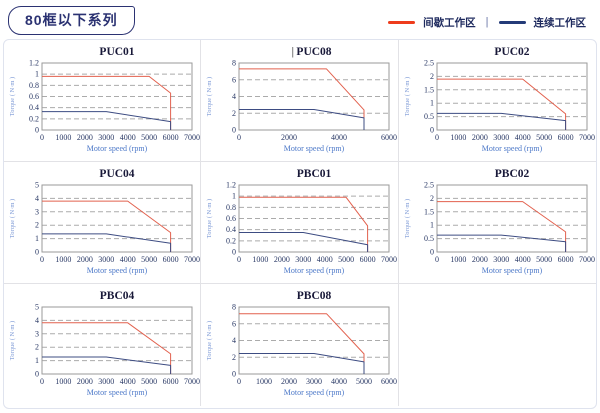 This screenshot has width=600, height=413. I want to click on chart-title: PUC02, so click(511, 52).